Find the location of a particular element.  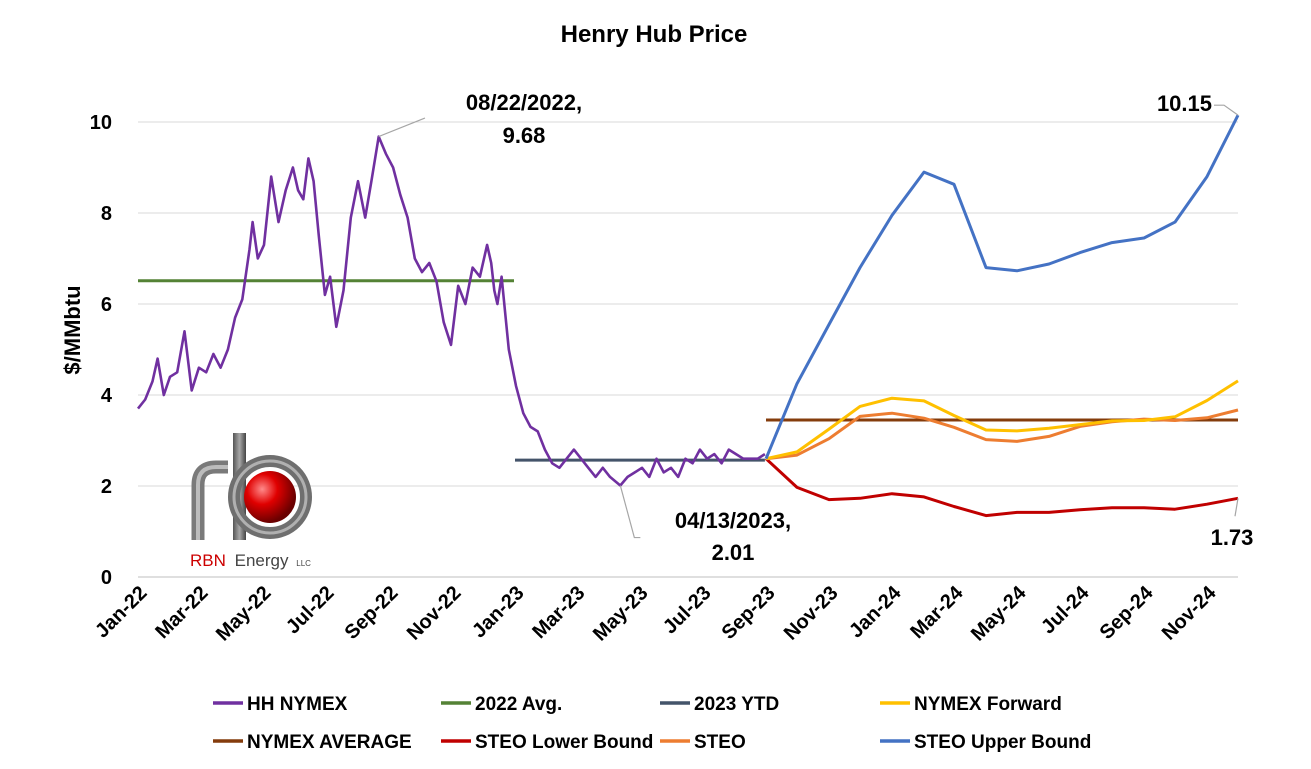

legend-label-steo-upper-bound: STEO Upper Bound is located at coordinates (1002, 742).